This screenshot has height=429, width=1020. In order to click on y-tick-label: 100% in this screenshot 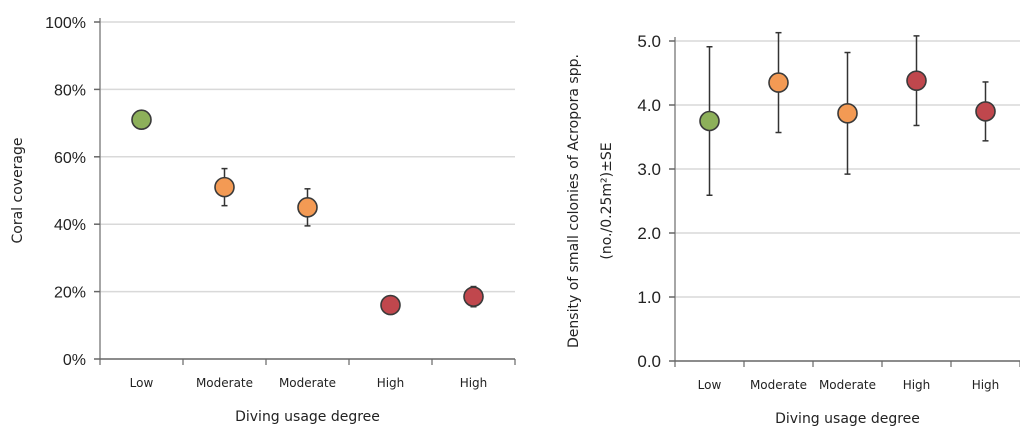, I will do `click(65, 23)`.